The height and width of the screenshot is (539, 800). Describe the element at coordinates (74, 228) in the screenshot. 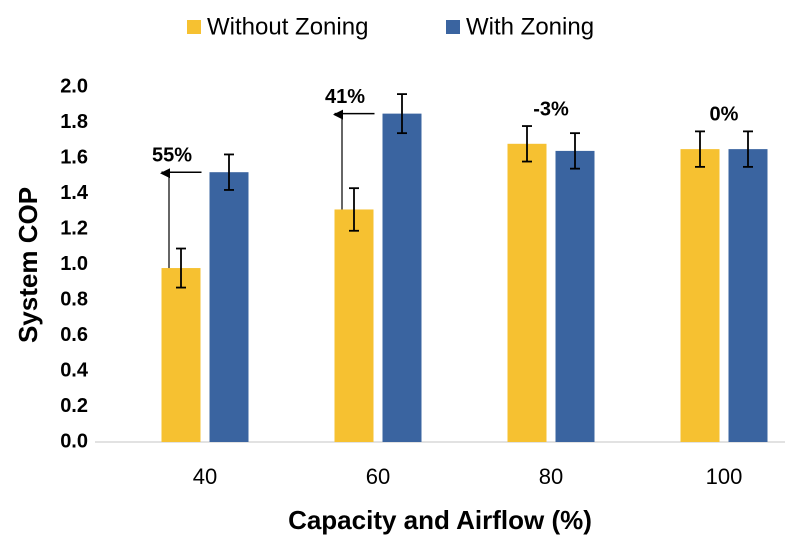

I see `y-tick-label: 1.2` at that location.